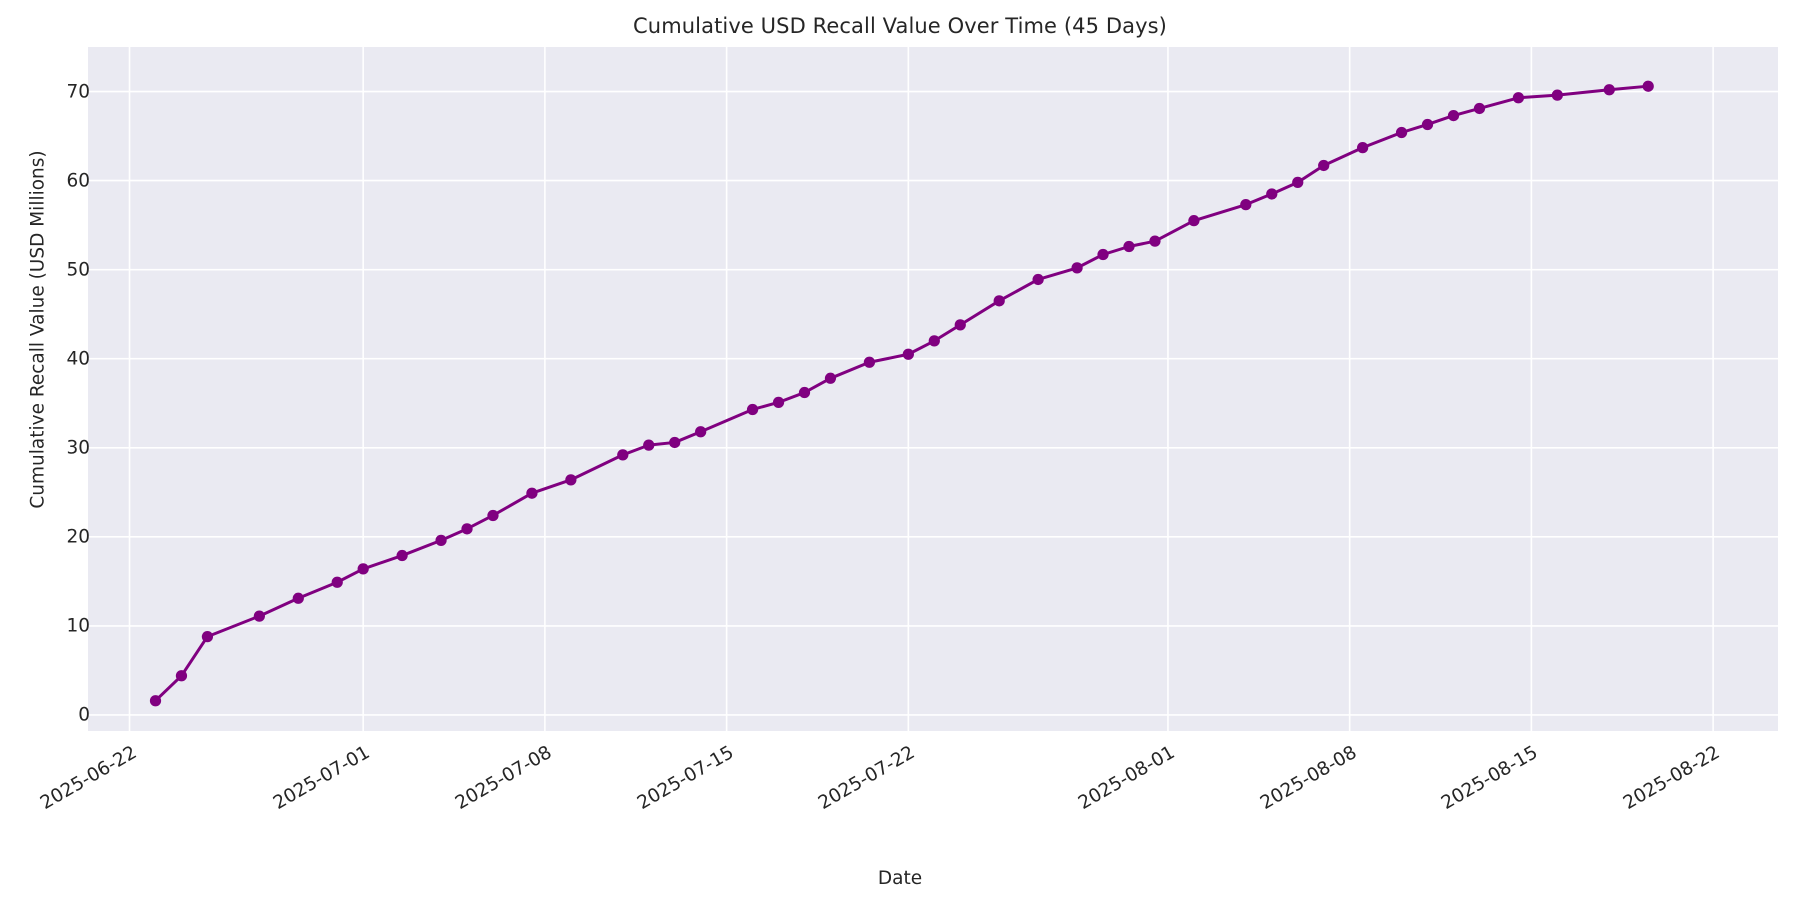 The height and width of the screenshot is (900, 1800). I want to click on y-tick-label: 10, so click(78, 626).